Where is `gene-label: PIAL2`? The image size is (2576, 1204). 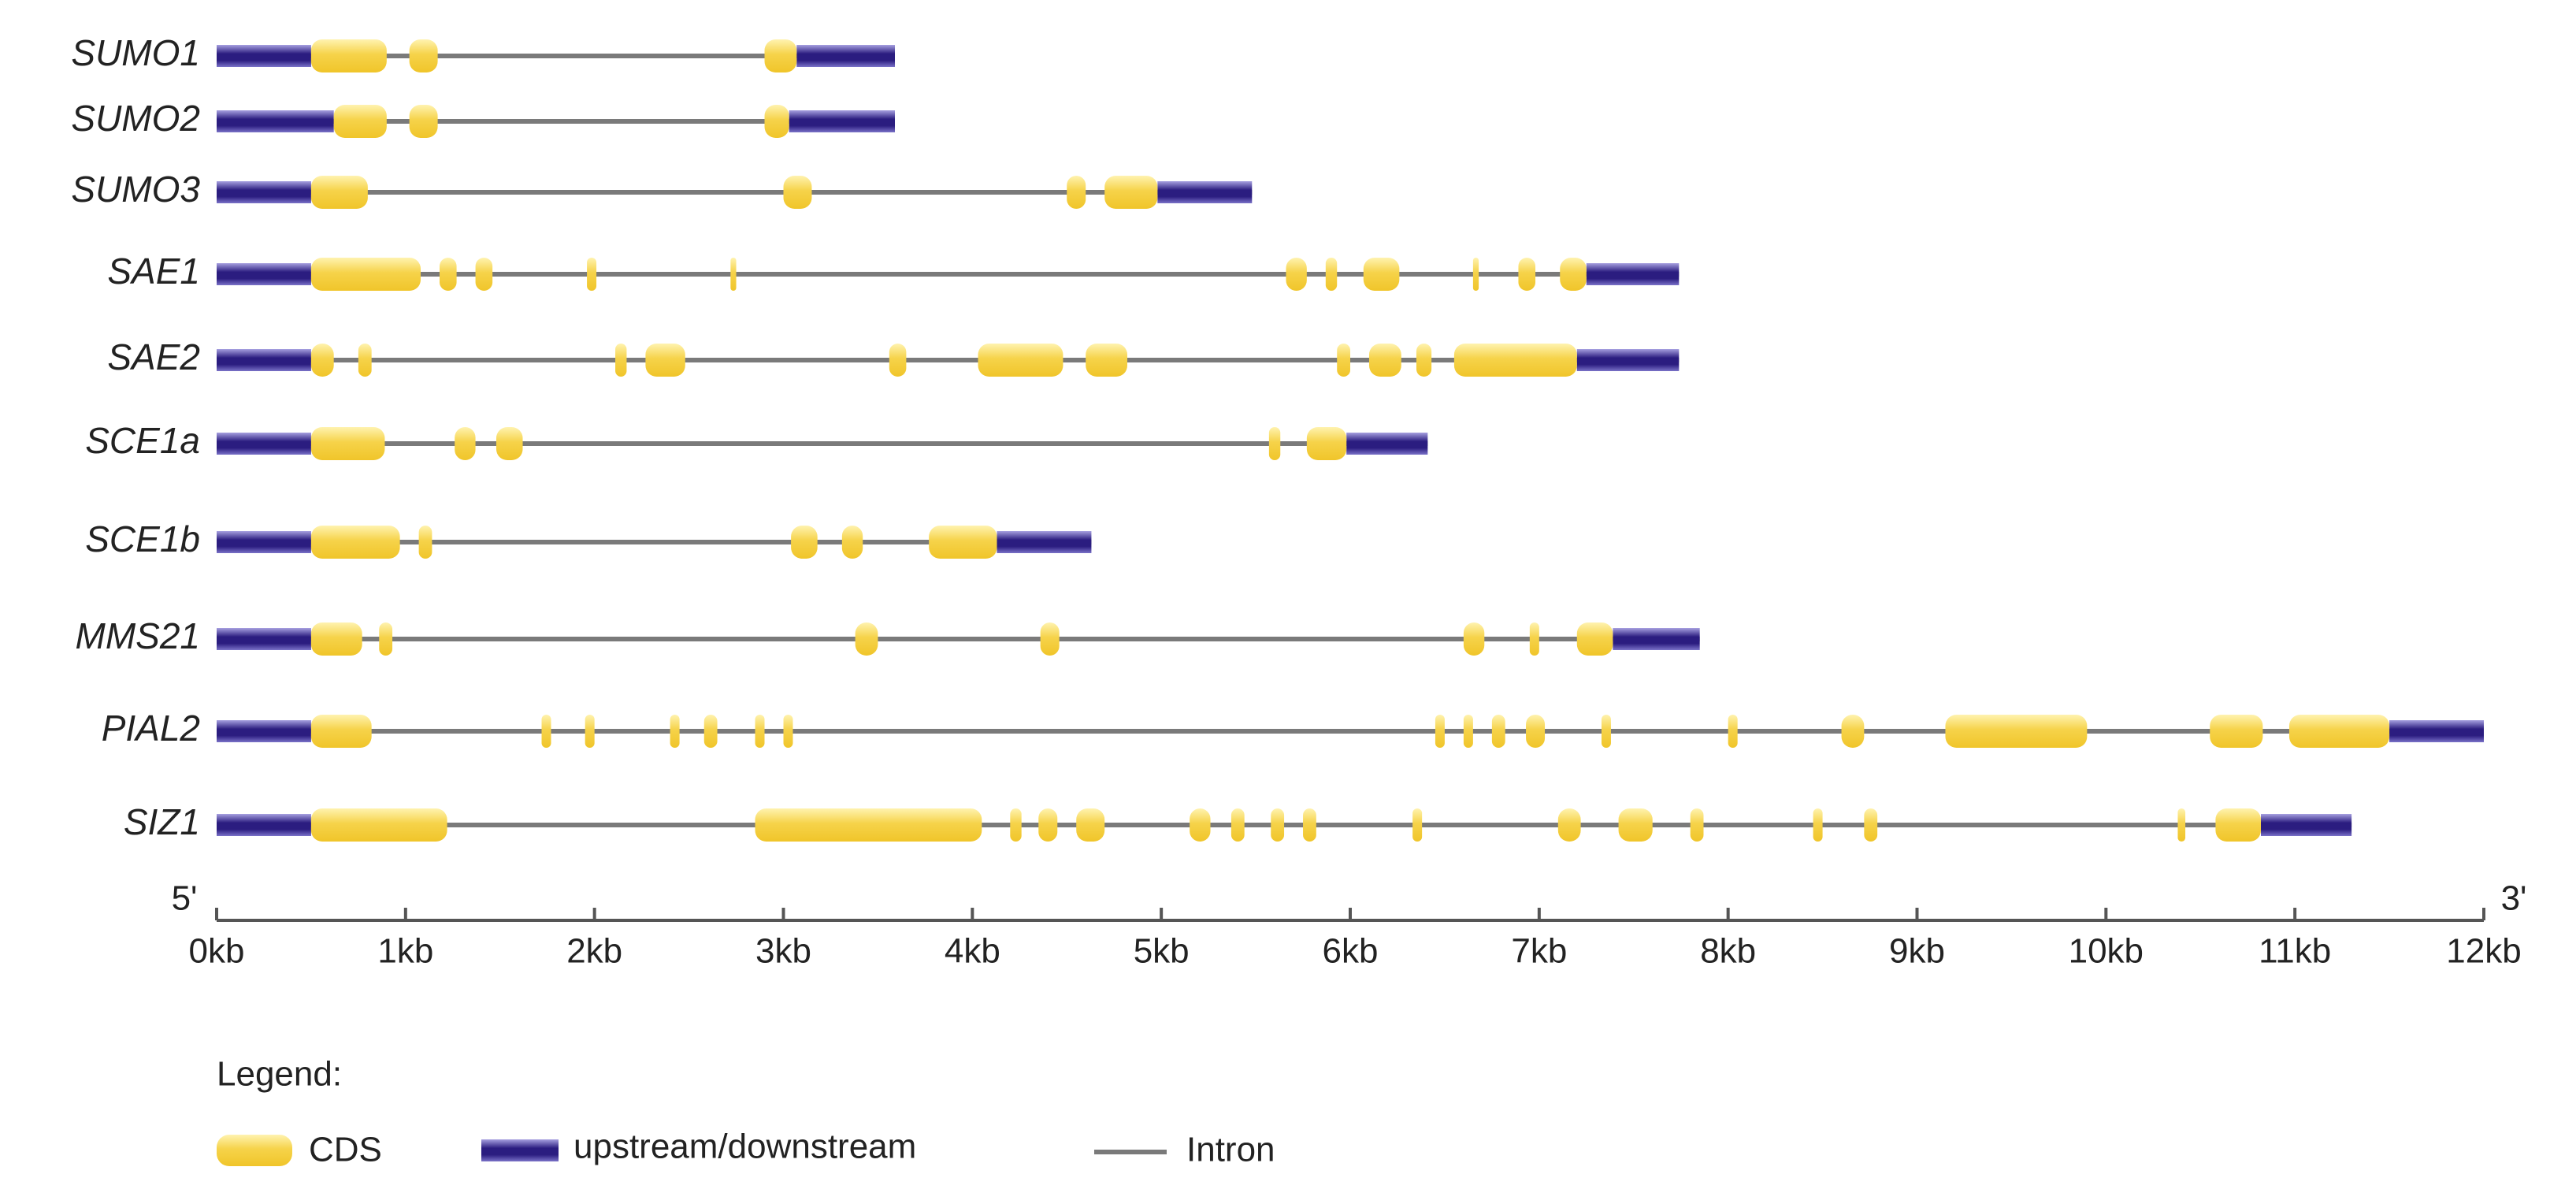
gene-label: PIAL2 is located at coordinates (151, 729).